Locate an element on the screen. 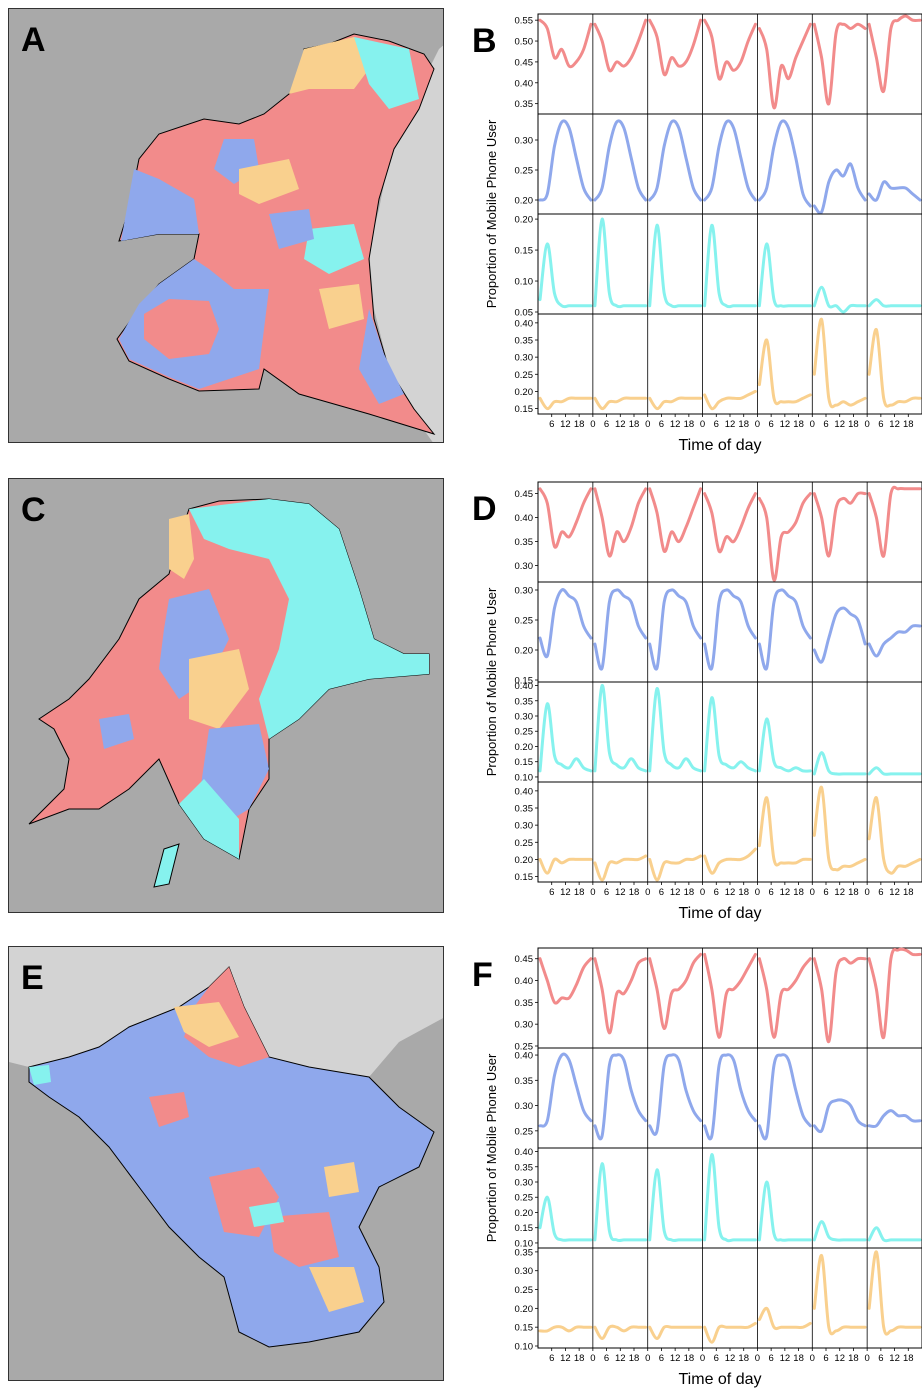 Image resolution: width=922 pixels, height=1394 pixels. map-a-cluster-red is located at coordinates (181, 329).